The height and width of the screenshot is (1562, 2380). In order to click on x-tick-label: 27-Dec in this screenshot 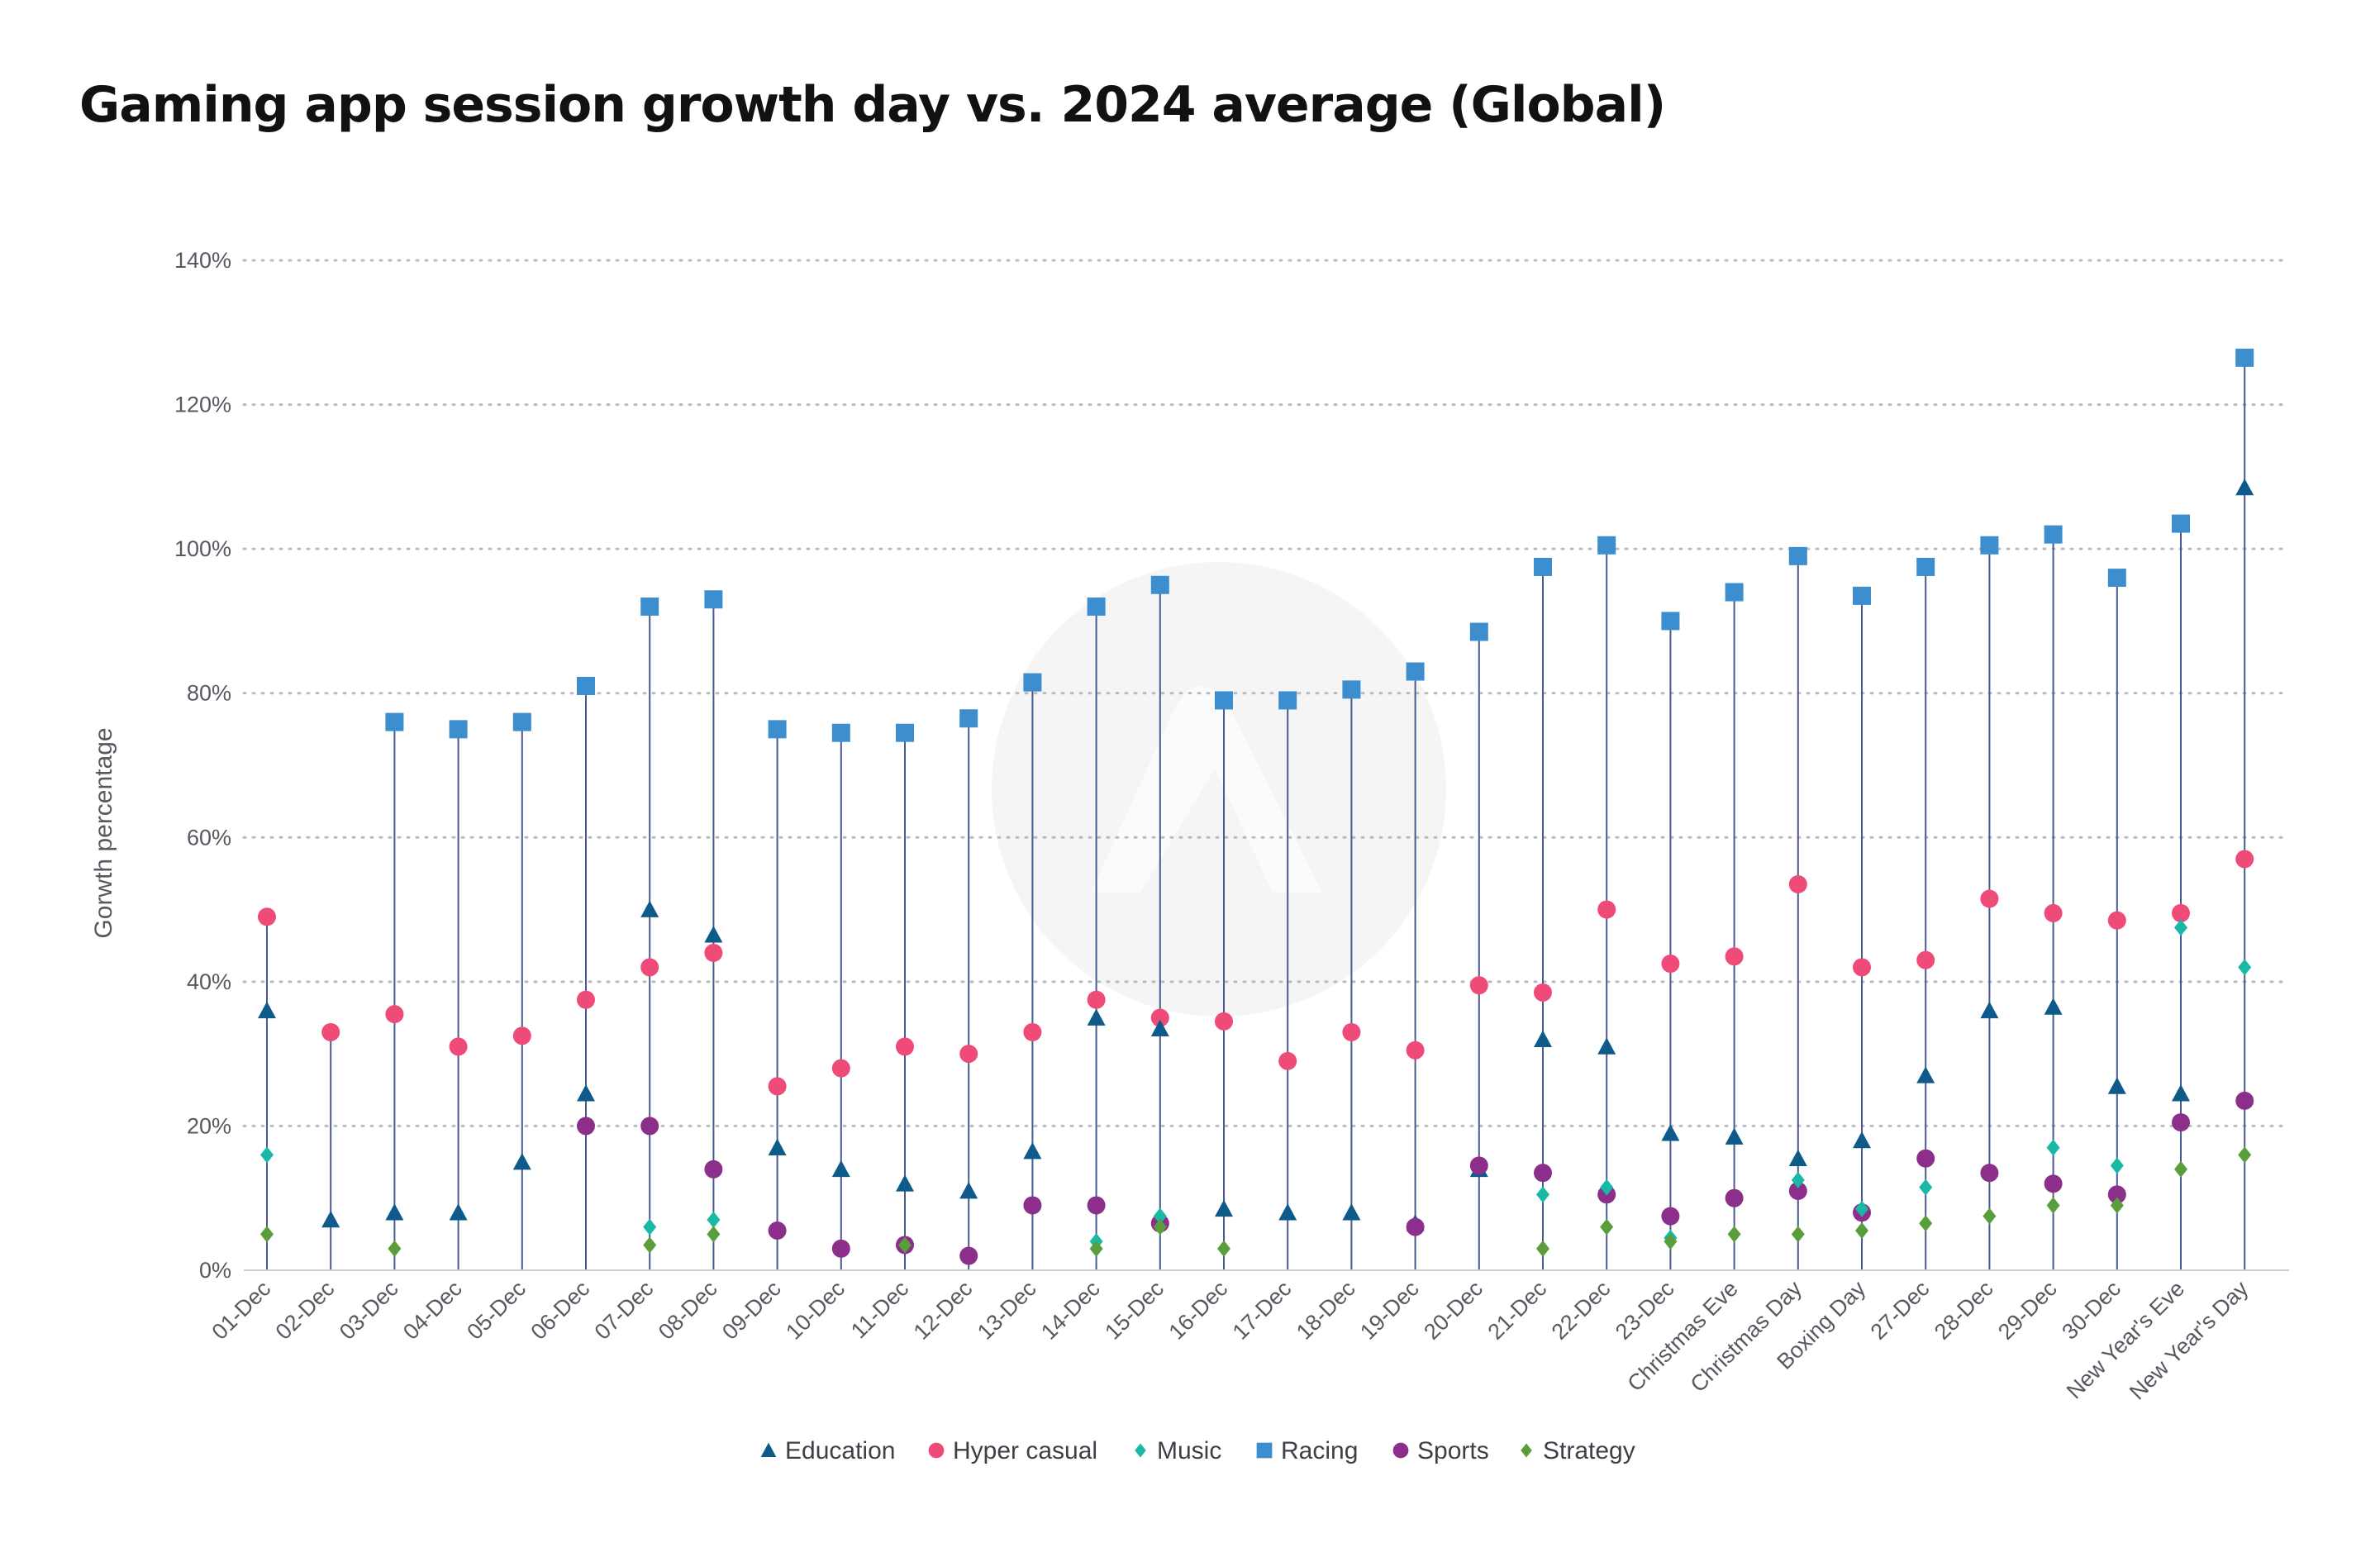, I will do `click(1900, 1310)`.